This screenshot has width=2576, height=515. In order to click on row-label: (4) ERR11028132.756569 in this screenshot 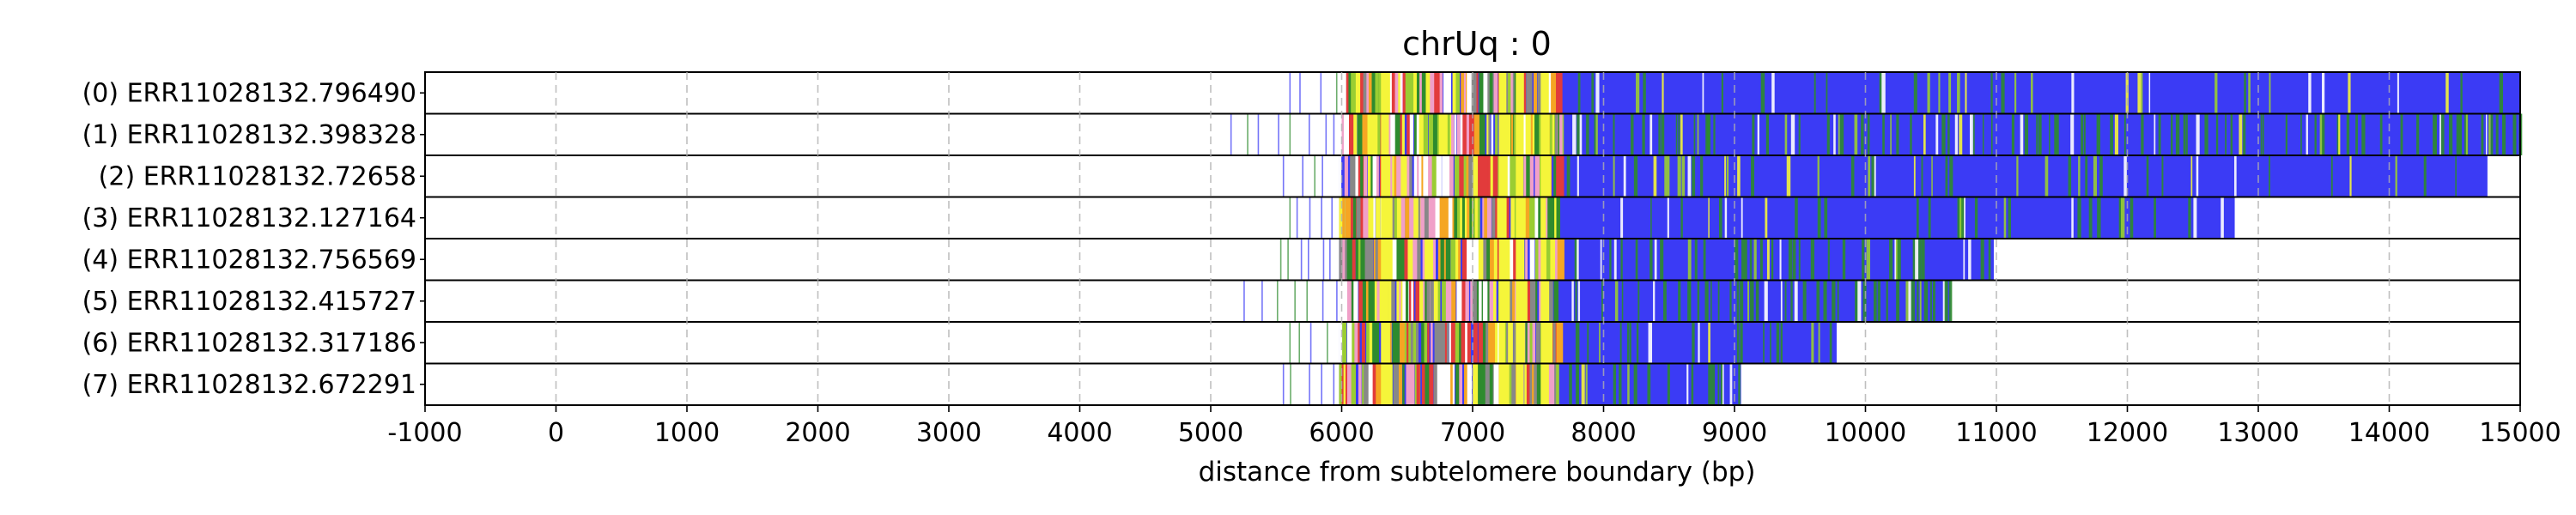, I will do `click(249, 260)`.